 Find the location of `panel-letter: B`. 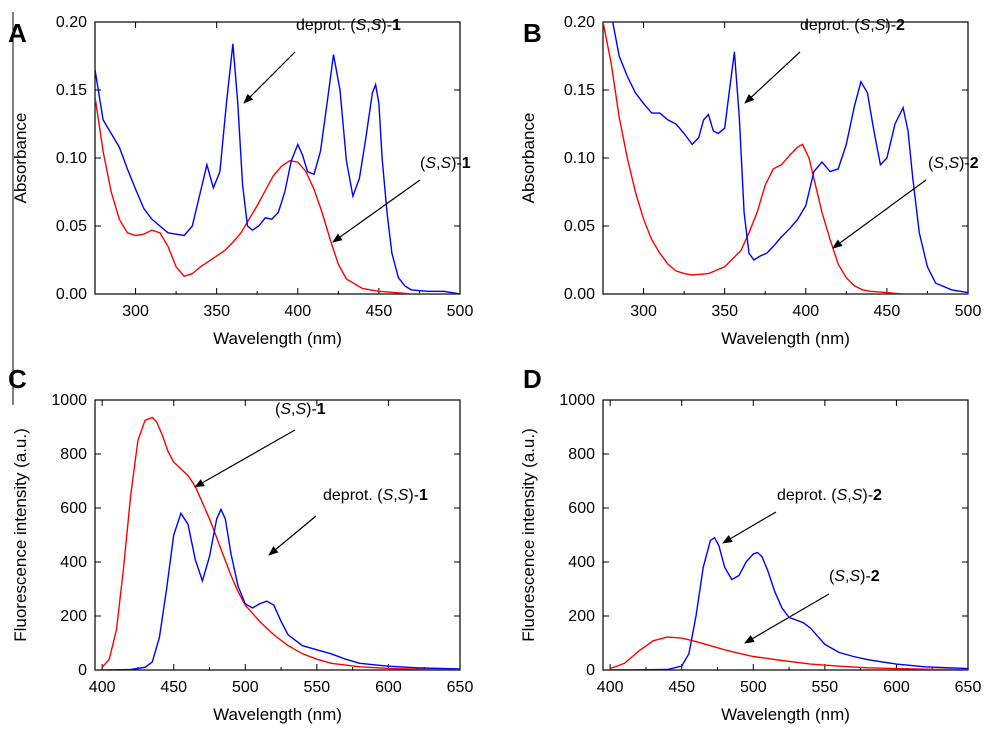

panel-letter: B is located at coordinates (532, 33).